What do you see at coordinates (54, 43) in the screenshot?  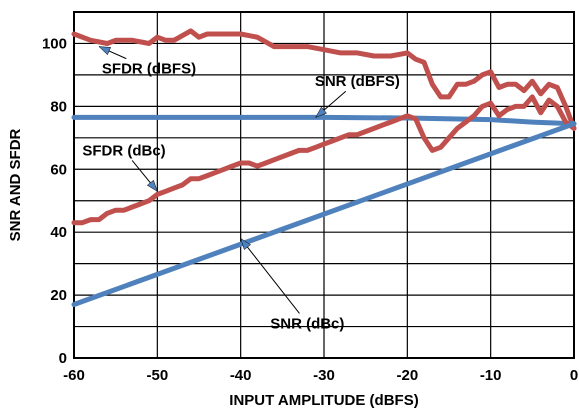 I see `y-tick-label: 100` at bounding box center [54, 43].